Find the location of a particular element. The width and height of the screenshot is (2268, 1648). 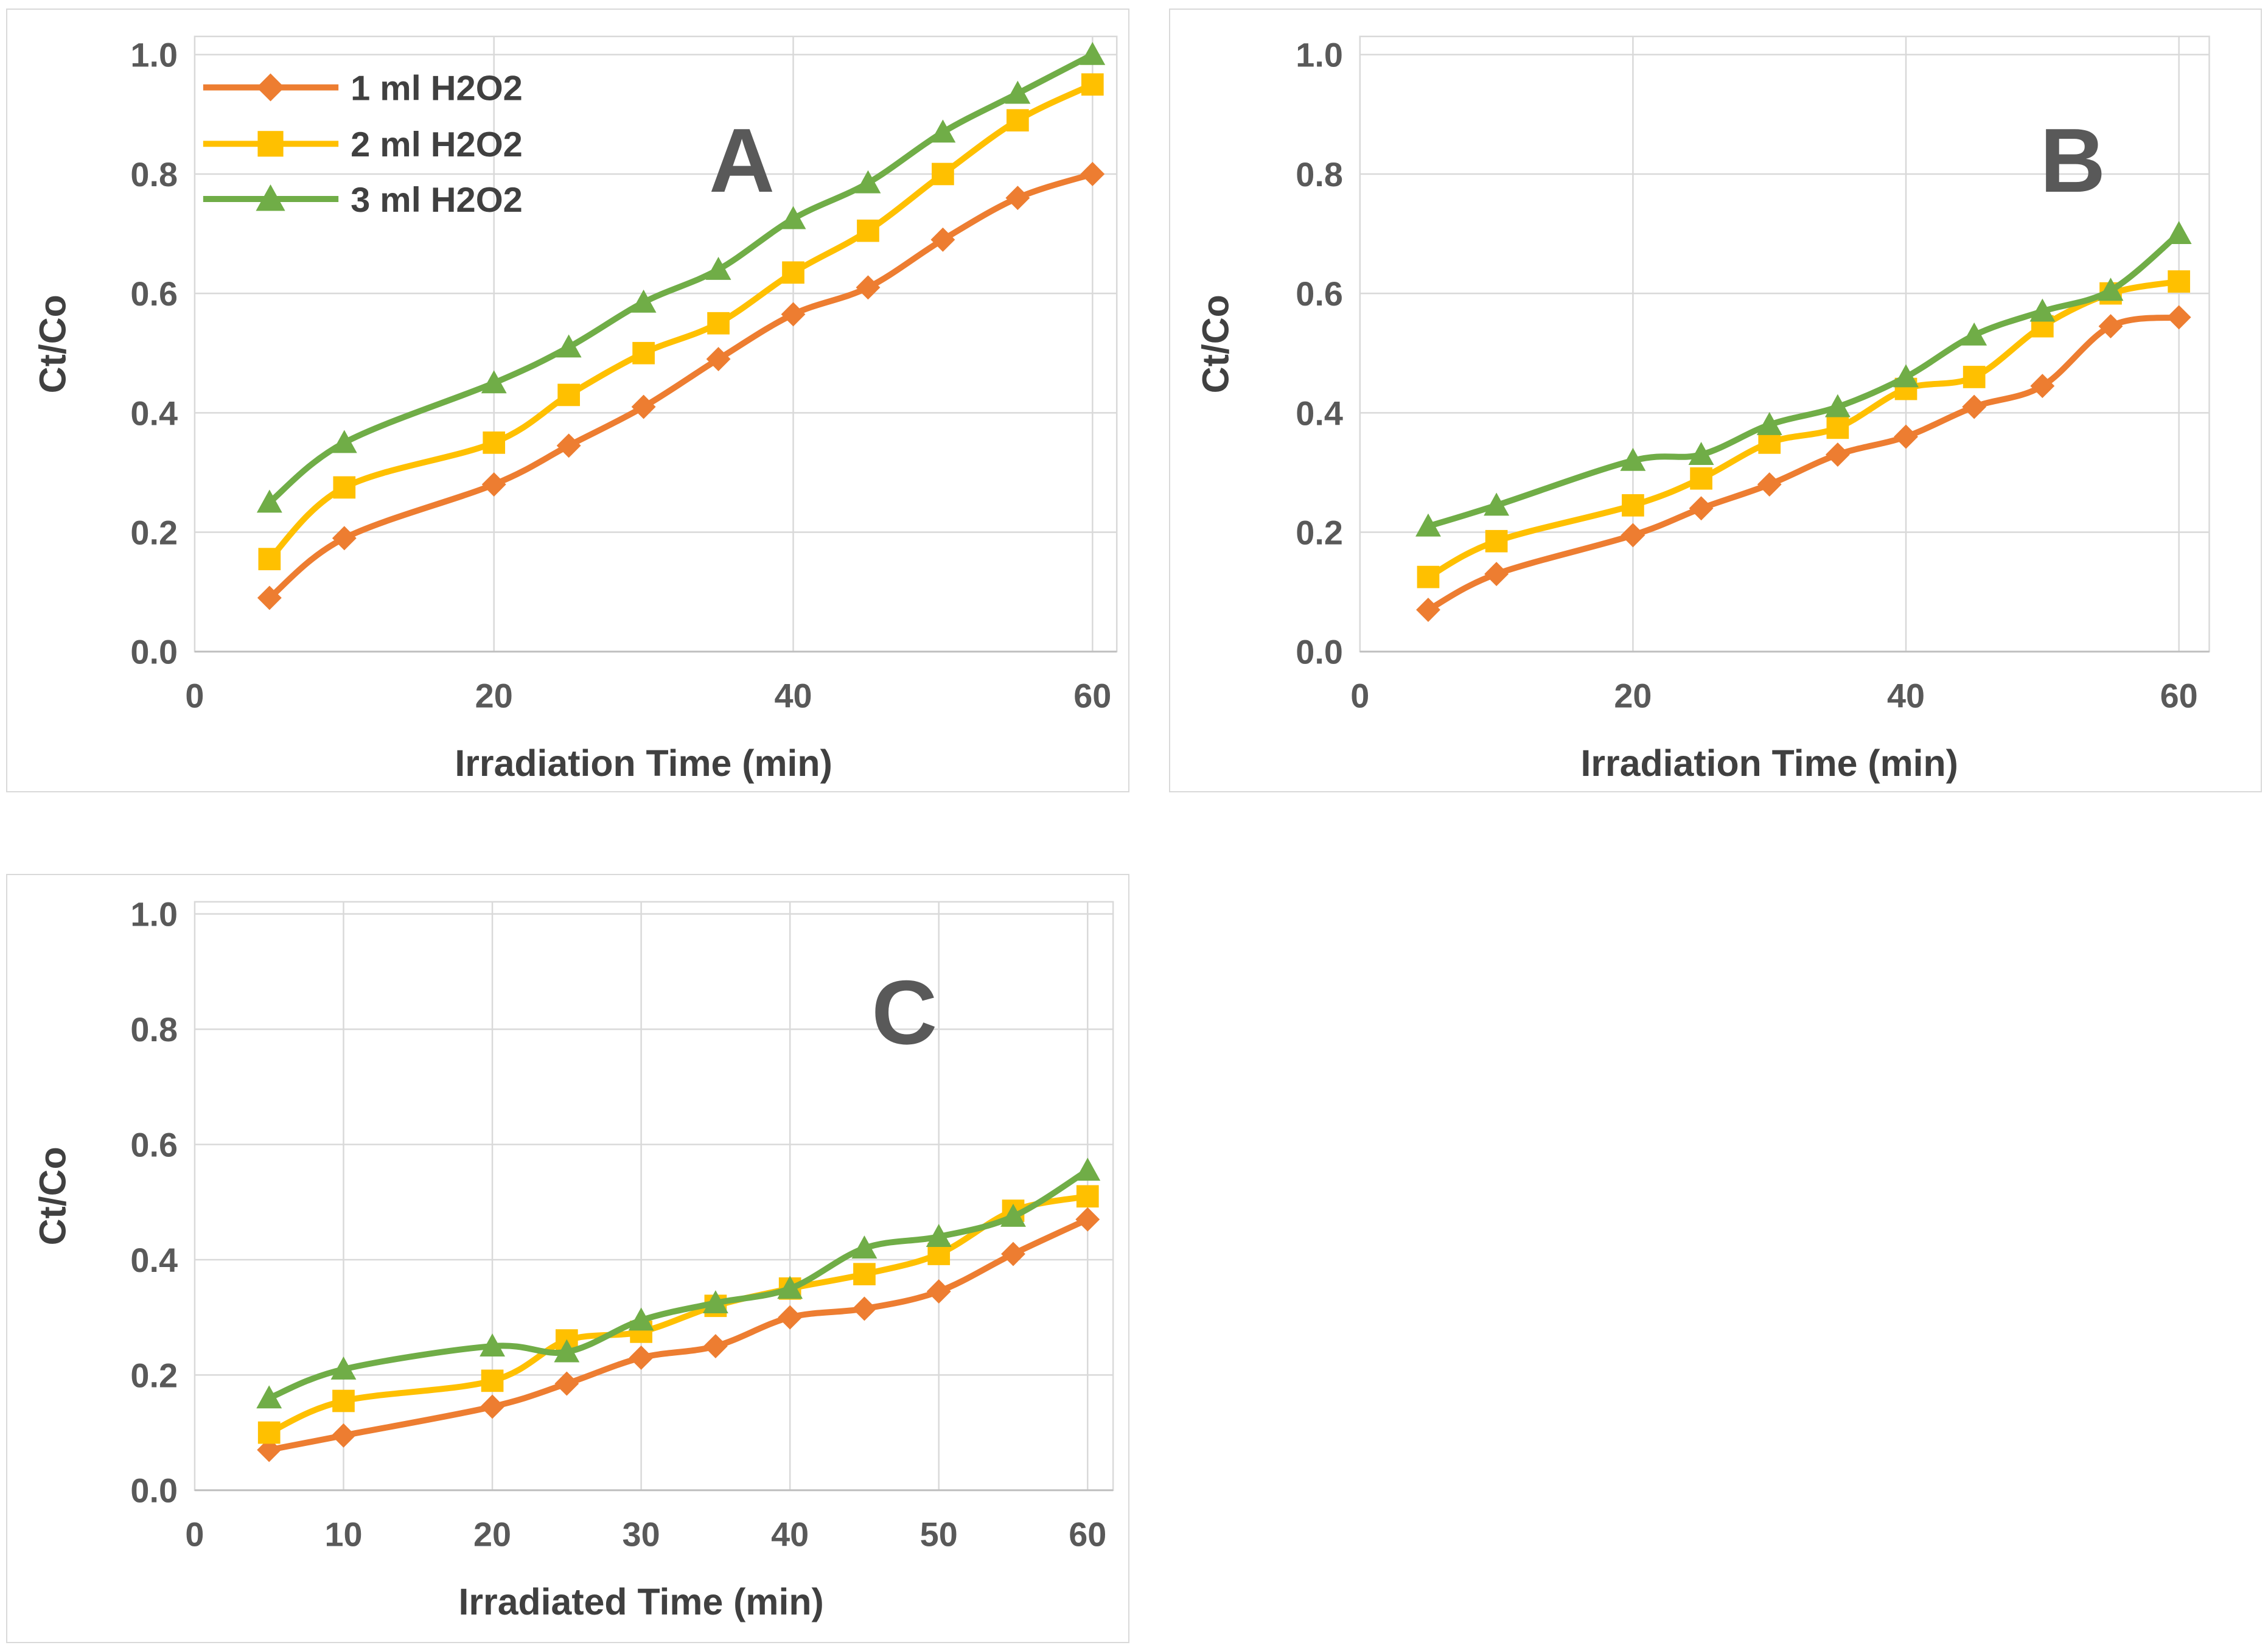

svg-text: 30 is located at coordinates (641, 1535).